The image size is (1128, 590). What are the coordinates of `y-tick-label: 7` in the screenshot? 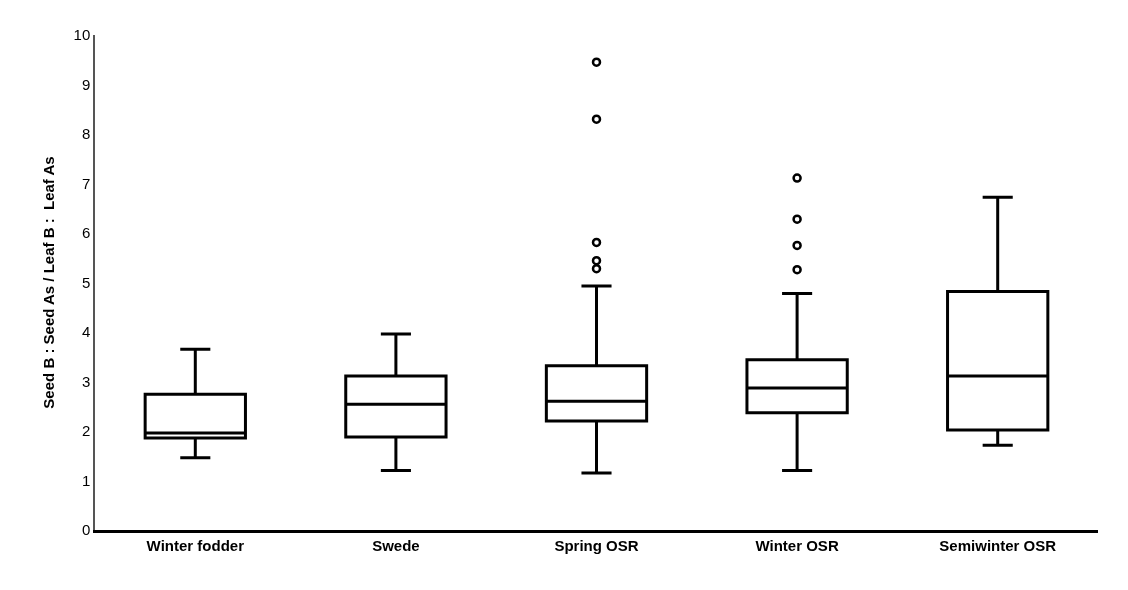 It's located at (86, 183).